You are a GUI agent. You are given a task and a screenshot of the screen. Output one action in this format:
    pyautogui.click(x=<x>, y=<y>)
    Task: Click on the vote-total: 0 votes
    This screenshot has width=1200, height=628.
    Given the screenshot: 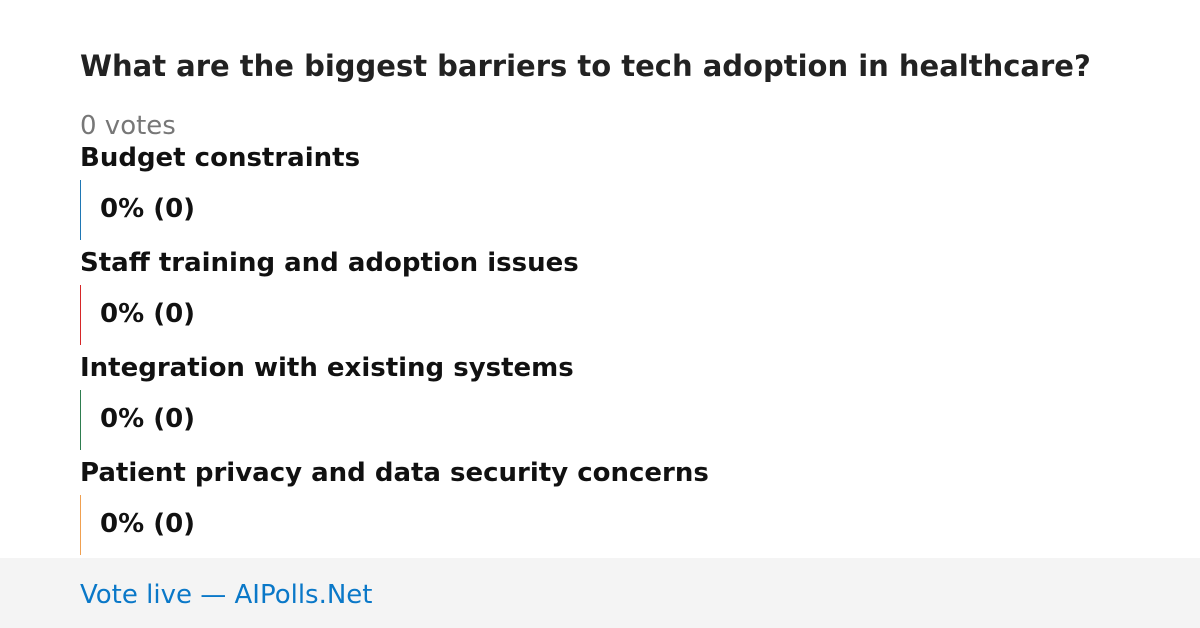 What is the action you would take?
    pyautogui.click(x=128, y=126)
    